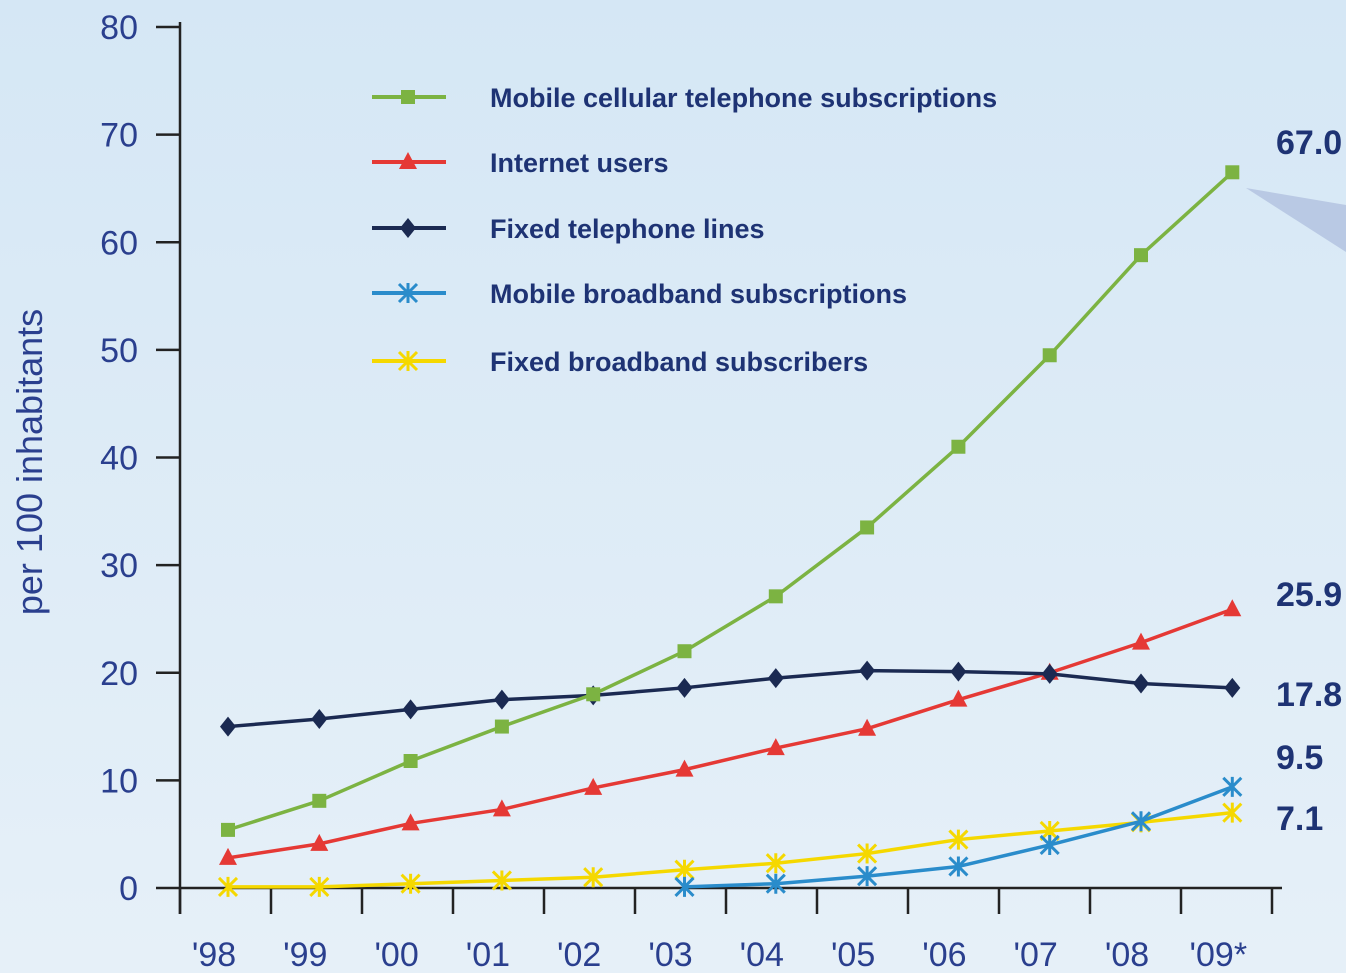 This screenshot has height=973, width=1346. I want to click on legend-label: Mobile broadband subscriptions, so click(698, 294).